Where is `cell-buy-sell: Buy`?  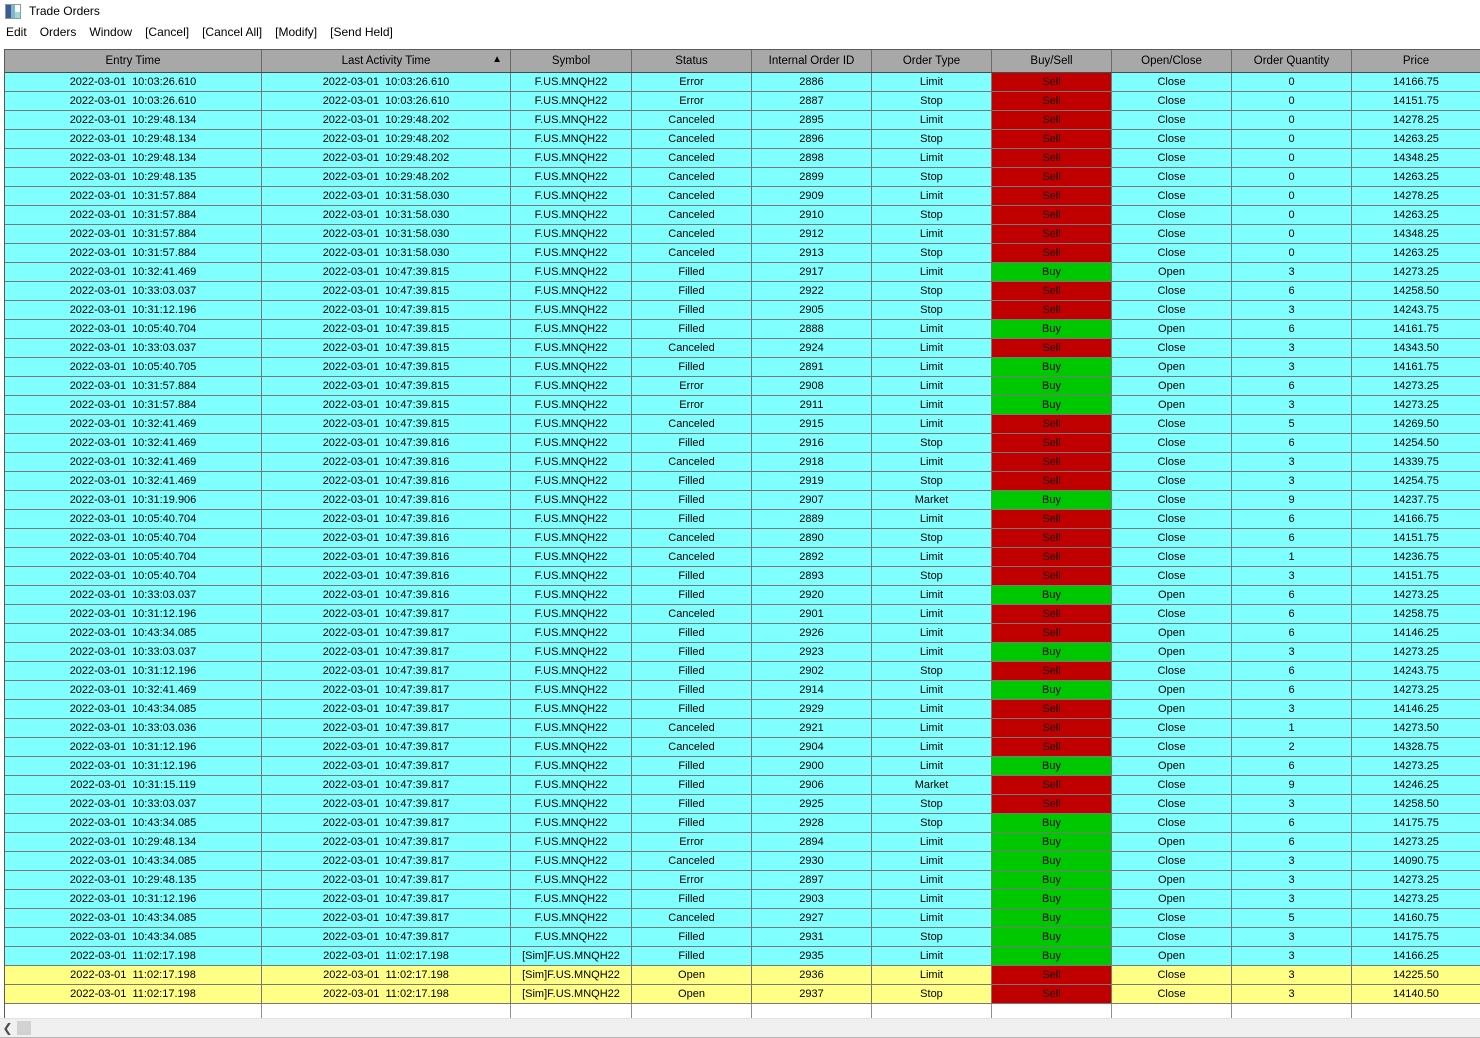
cell-buy-sell: Buy is located at coordinates (1052, 880).